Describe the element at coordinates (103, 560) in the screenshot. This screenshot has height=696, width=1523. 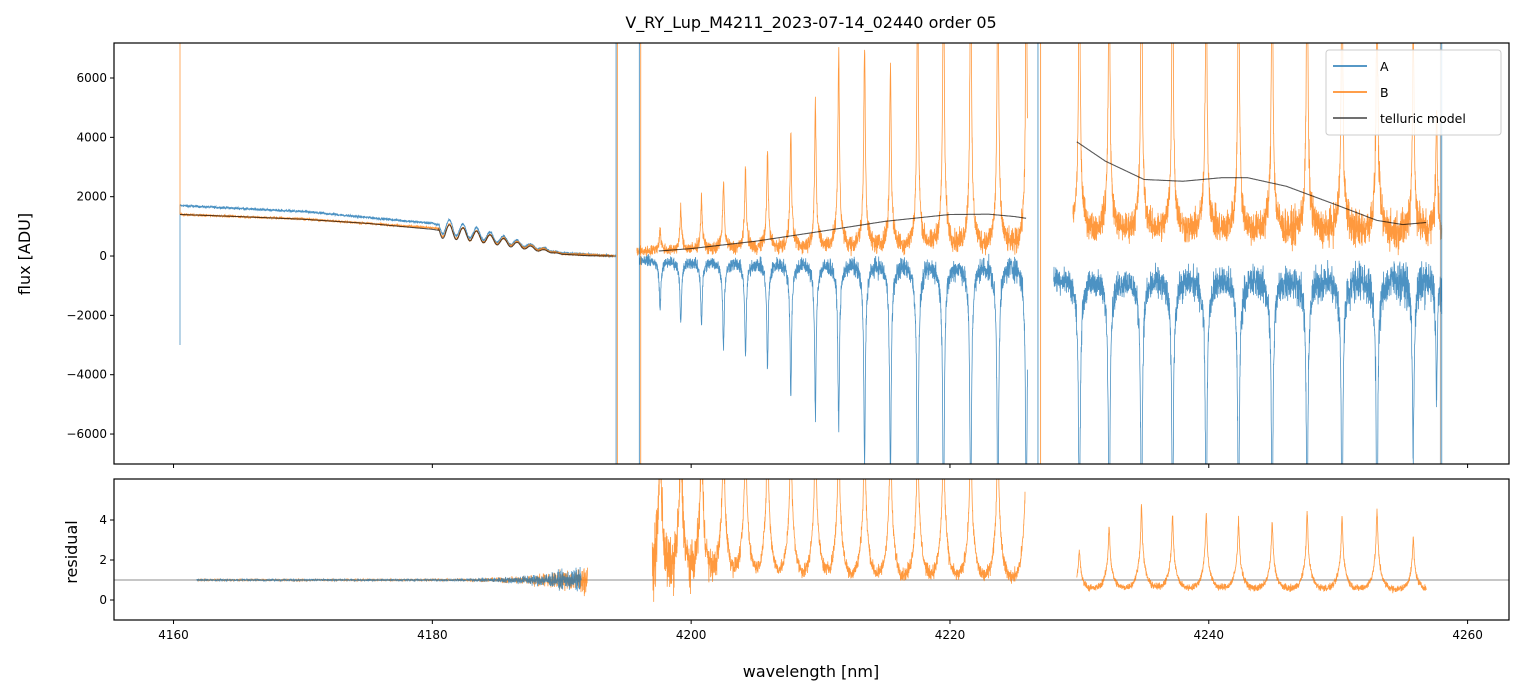
I see `residual-y-tick-label: 2` at that location.